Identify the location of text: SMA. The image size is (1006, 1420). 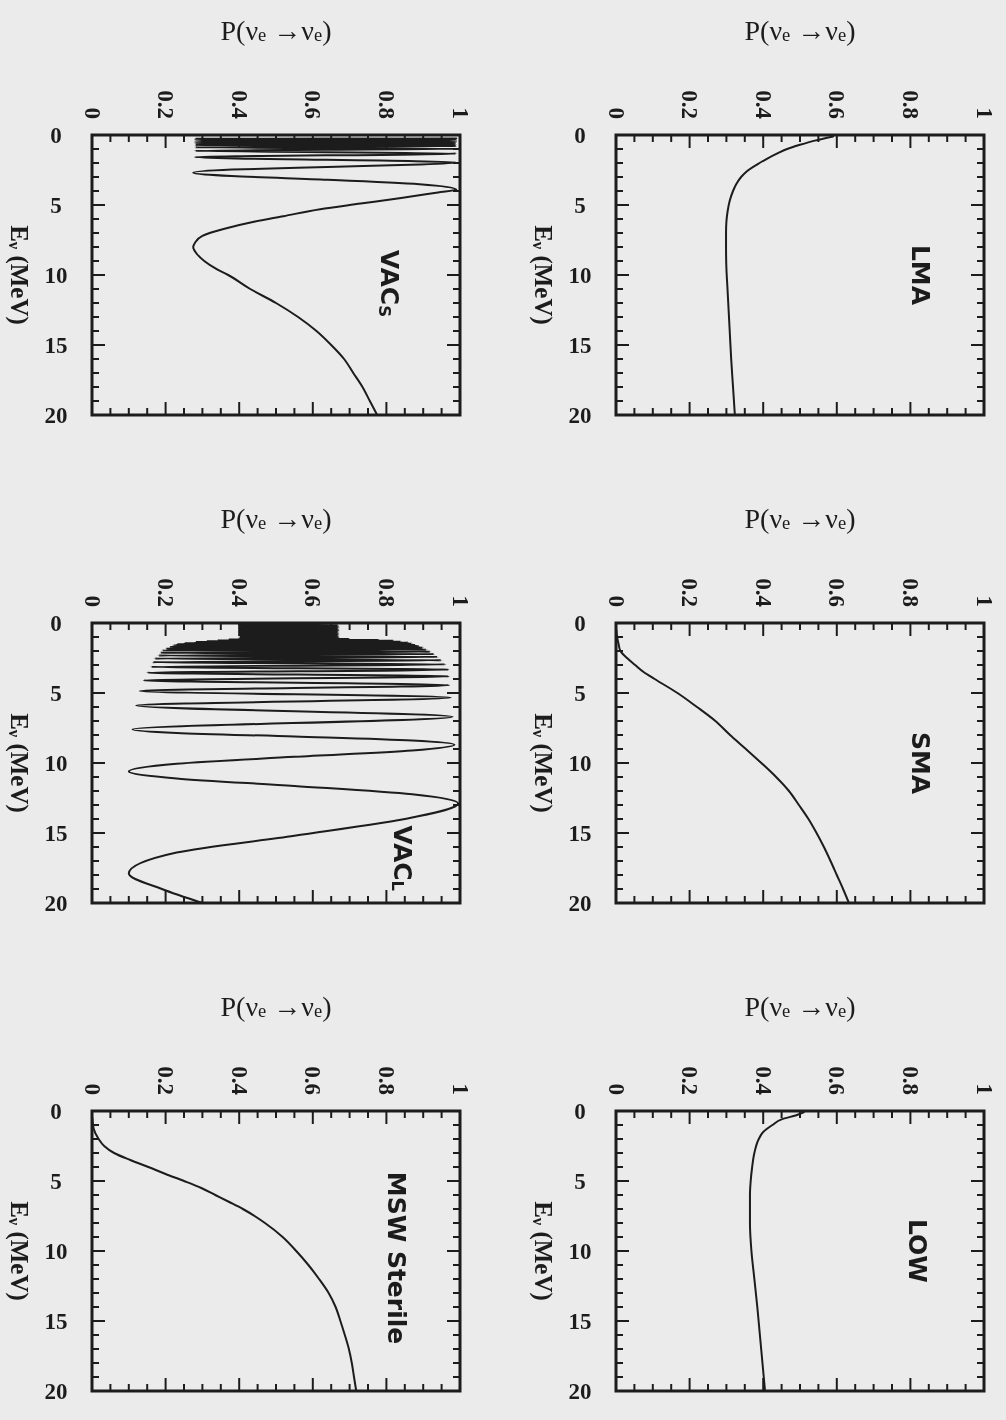
(921, 763).